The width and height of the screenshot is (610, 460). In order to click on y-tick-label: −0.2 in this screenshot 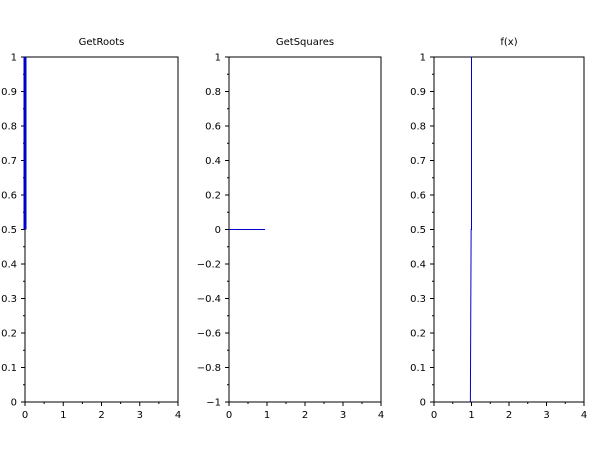, I will do `click(209, 265)`.